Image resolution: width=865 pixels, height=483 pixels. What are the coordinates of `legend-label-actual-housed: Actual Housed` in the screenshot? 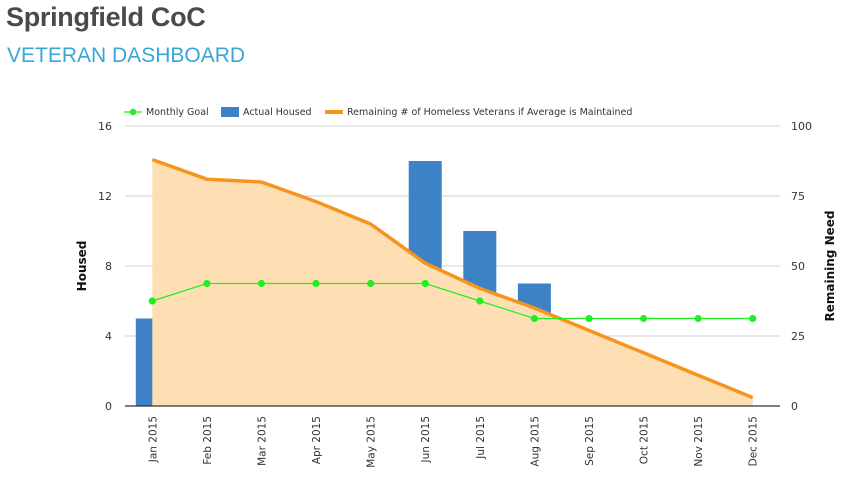 It's located at (277, 112).